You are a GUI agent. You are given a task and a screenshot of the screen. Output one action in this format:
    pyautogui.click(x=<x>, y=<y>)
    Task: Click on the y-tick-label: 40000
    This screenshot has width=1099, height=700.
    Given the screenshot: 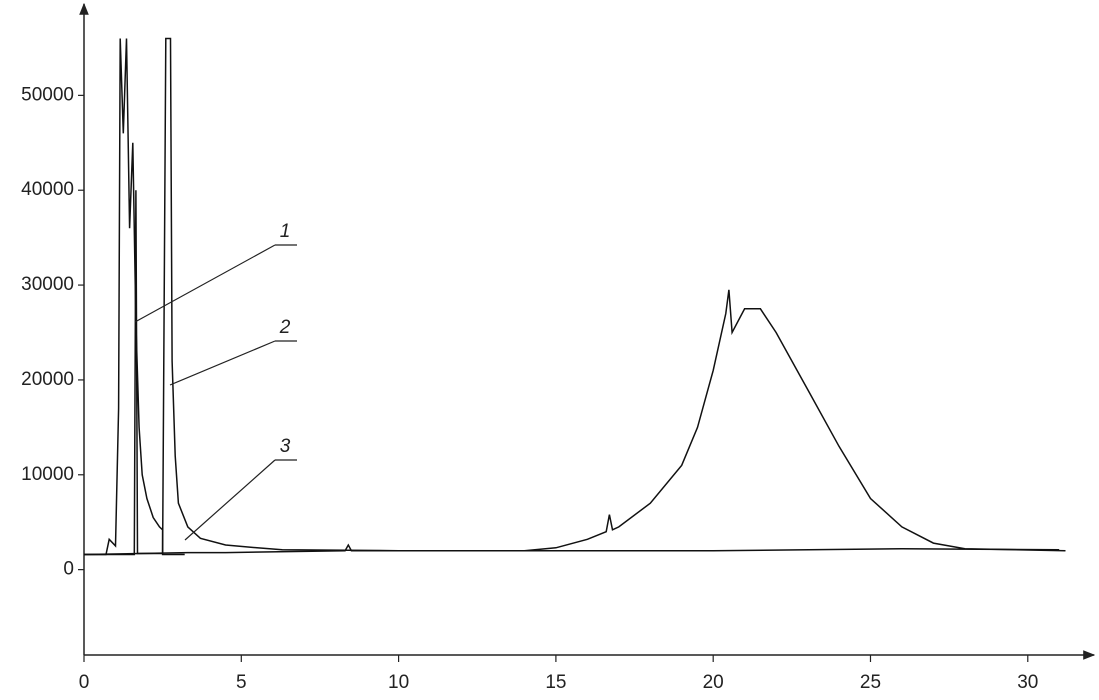 What is the action you would take?
    pyautogui.click(x=47, y=189)
    